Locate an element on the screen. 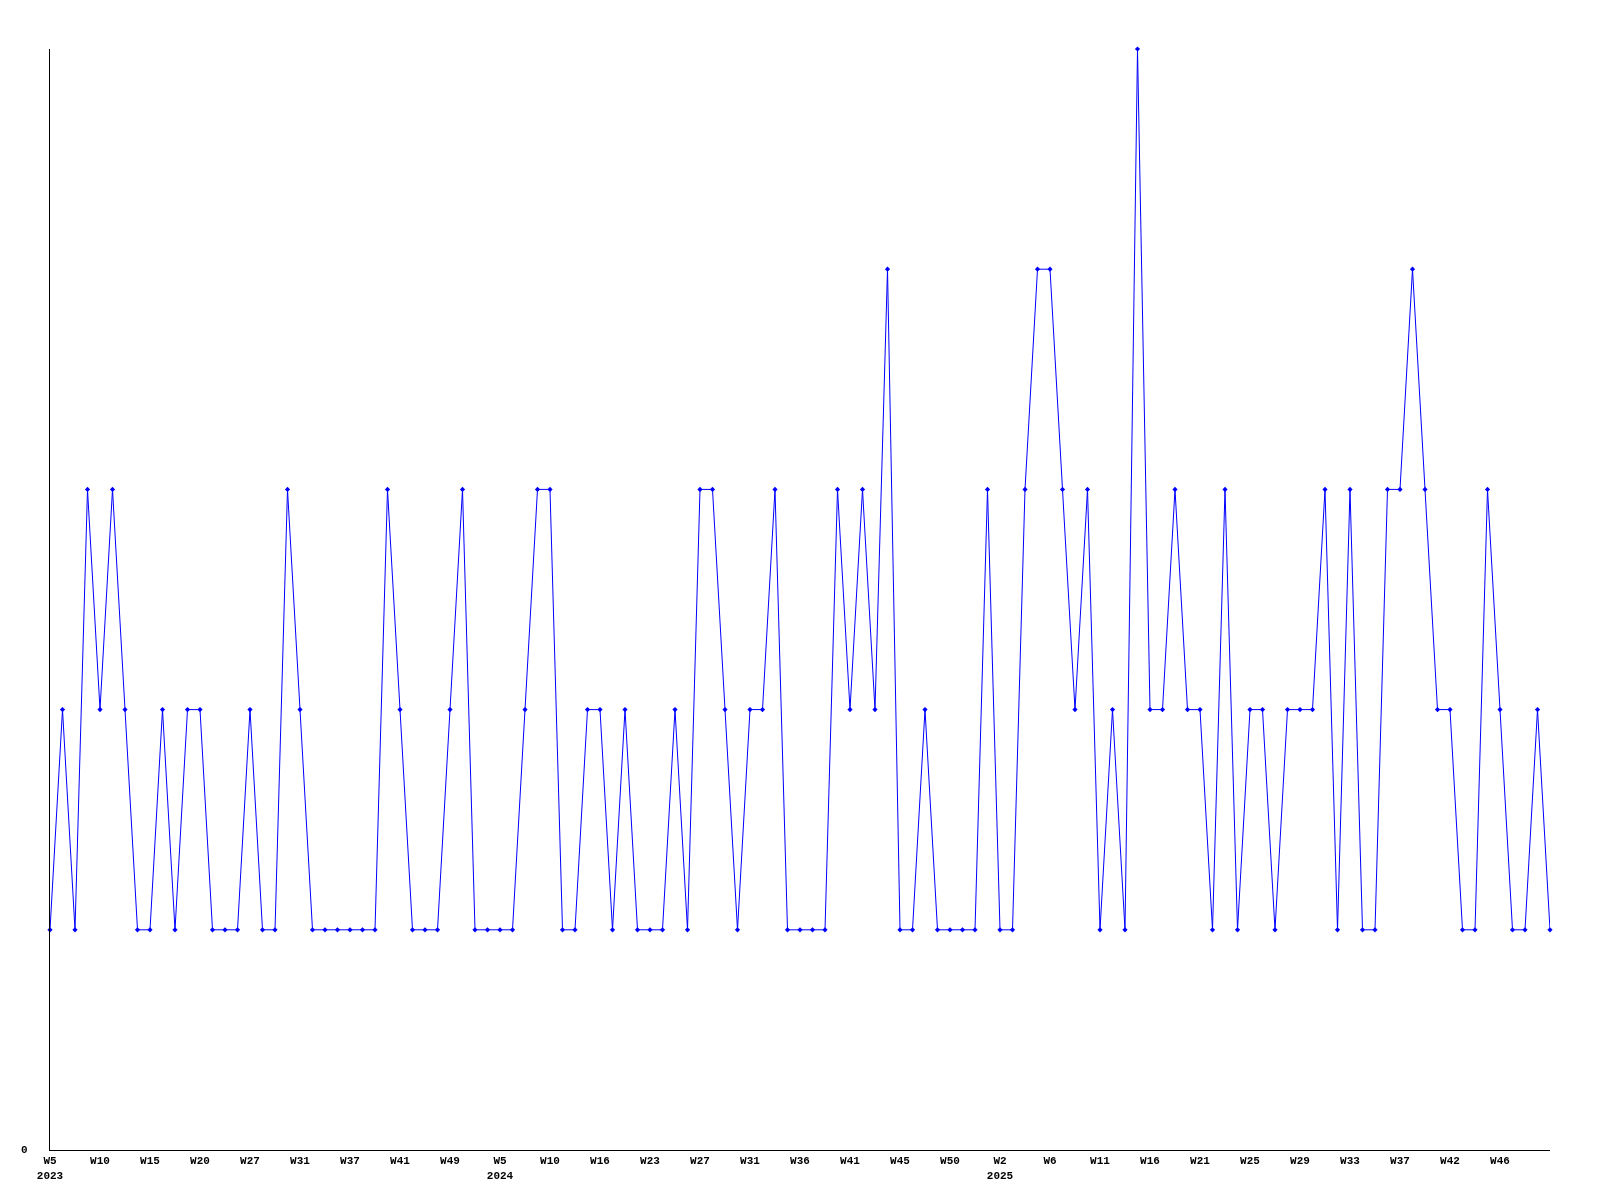 Image resolution: width=1600 pixels, height=1200 pixels. x-tick-label: W21 is located at coordinates (1200, 1161).